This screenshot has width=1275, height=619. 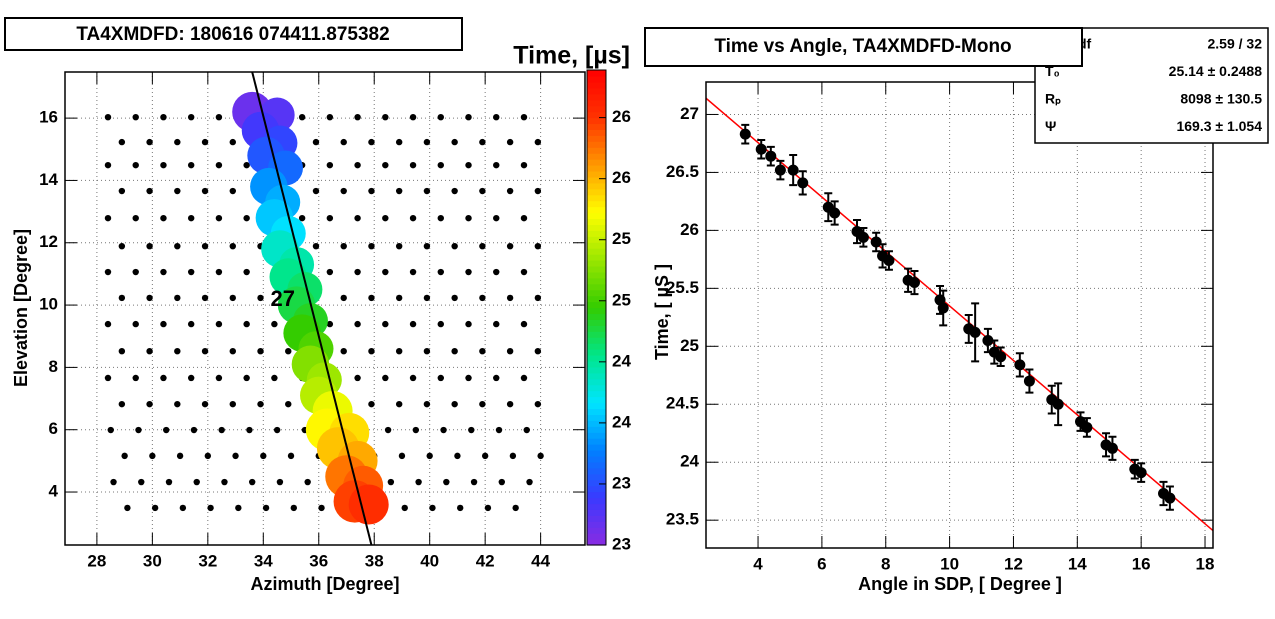 I want to click on x-tick-label: 28, so click(x=96, y=560).